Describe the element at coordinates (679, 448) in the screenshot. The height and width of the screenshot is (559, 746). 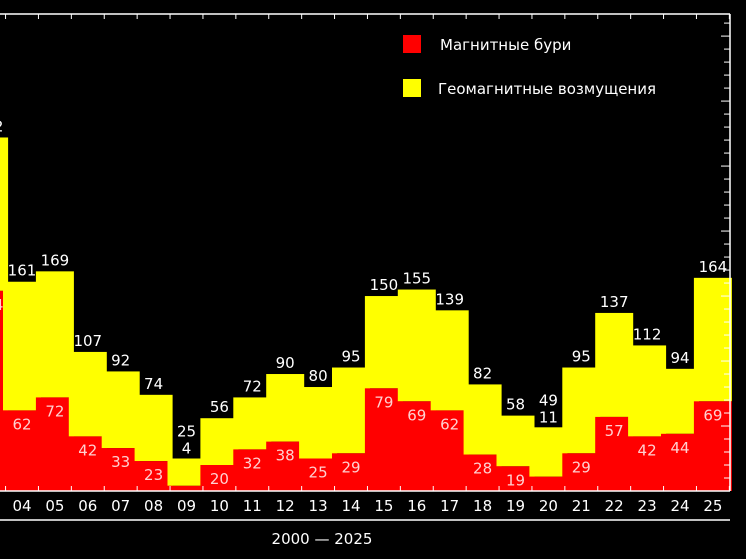
I see `storms-label-24: 44` at that location.